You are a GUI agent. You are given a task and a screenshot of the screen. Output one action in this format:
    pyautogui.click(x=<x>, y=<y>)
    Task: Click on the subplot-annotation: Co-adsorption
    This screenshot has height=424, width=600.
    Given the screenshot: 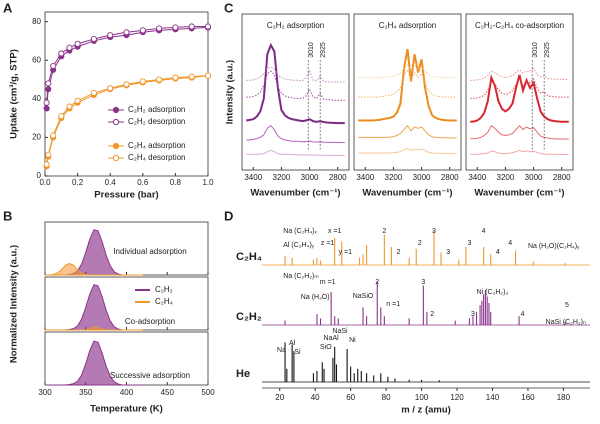 What is the action you would take?
    pyautogui.click(x=150, y=321)
    